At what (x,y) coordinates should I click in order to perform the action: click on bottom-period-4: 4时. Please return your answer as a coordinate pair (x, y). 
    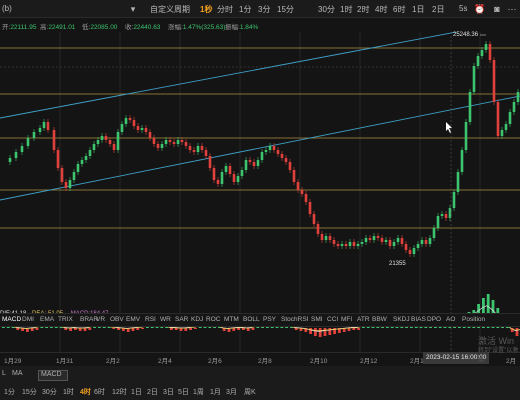
    Looking at the image, I should click on (85, 392).